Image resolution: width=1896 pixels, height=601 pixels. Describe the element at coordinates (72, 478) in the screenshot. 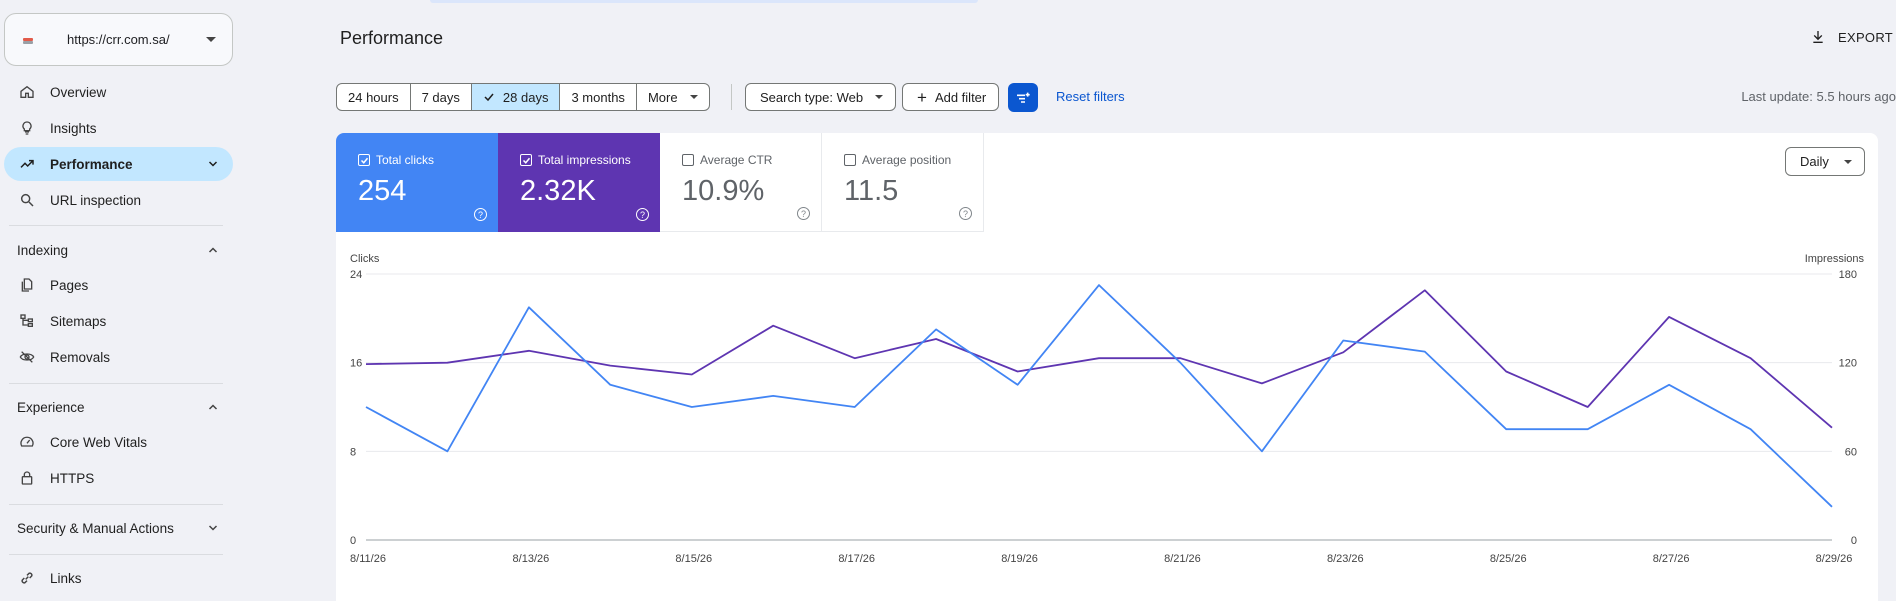

I see `sidebar-item-label: HTTPS` at that location.